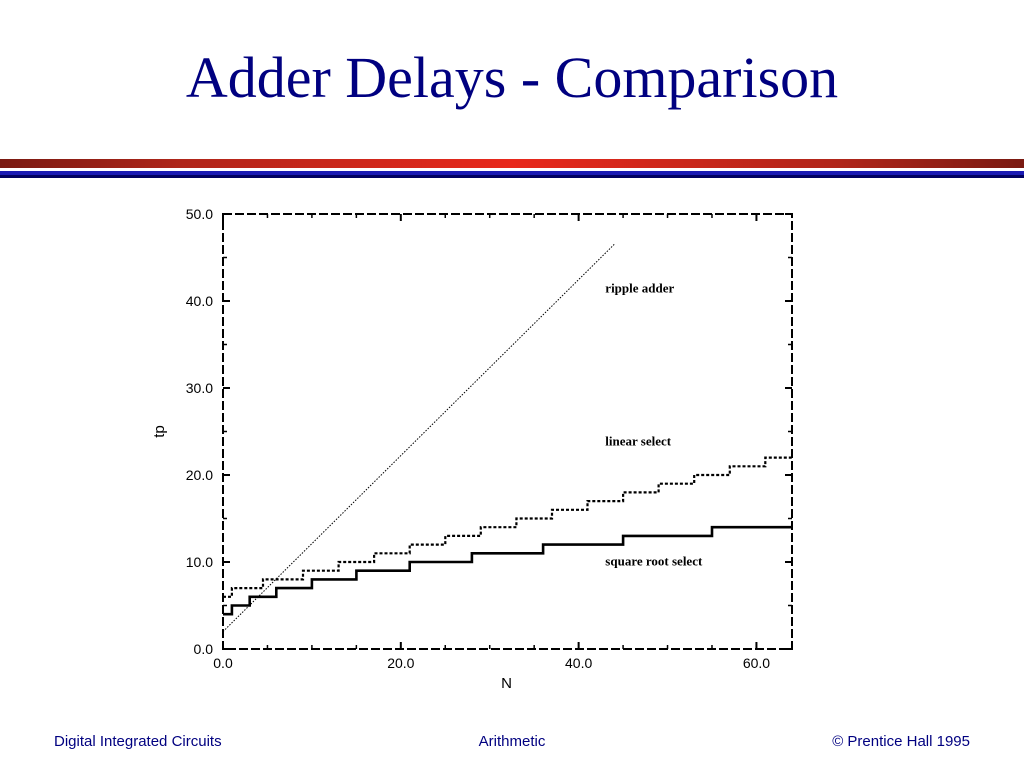 The width and height of the screenshot is (1024, 768). What do you see at coordinates (199, 214) in the screenshot?
I see `y-tick-label: 50.0` at bounding box center [199, 214].